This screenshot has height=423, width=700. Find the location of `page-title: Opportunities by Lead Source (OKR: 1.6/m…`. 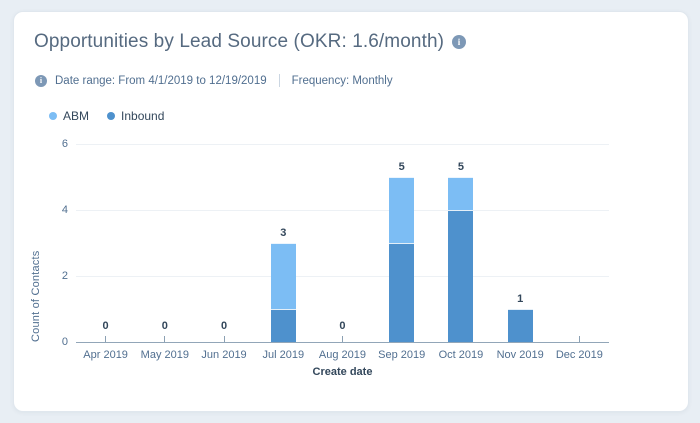

page-title: Opportunities by Lead Source (OKR: 1.6/m… is located at coordinates (250, 42).